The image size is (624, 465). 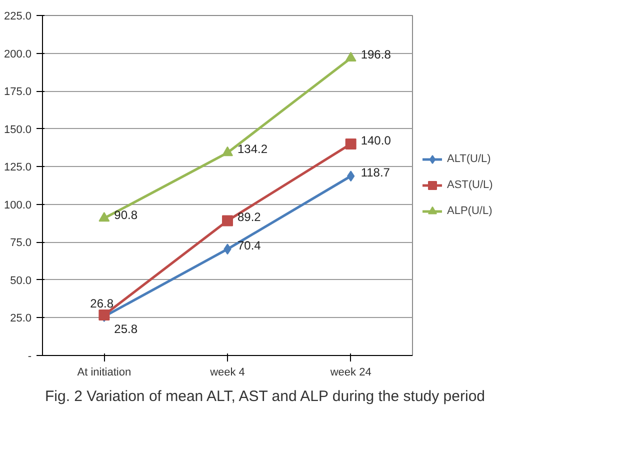 What do you see at coordinates (469, 211) in the screenshot?
I see `legend-label: ALP(U/L)` at bounding box center [469, 211].